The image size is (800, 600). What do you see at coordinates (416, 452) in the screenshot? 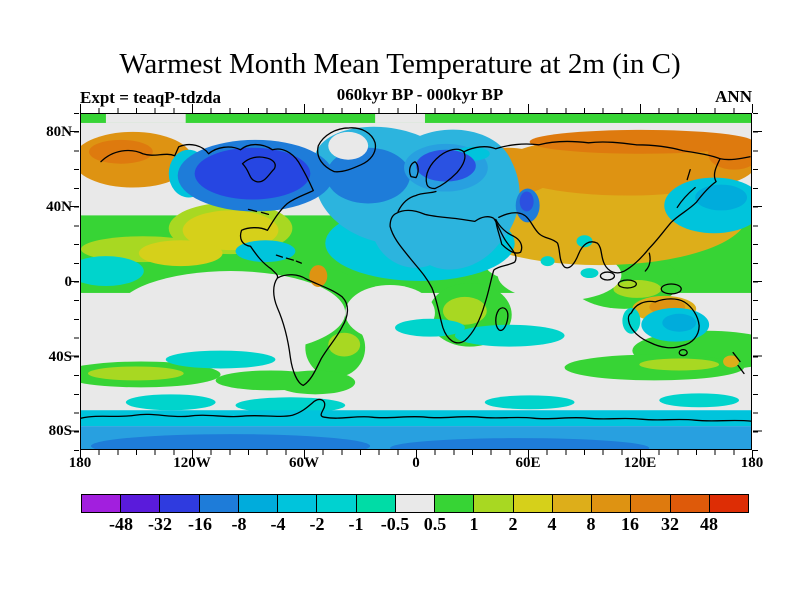
I see `x-axis-minor-ticks-bottom` at bounding box center [416, 452].